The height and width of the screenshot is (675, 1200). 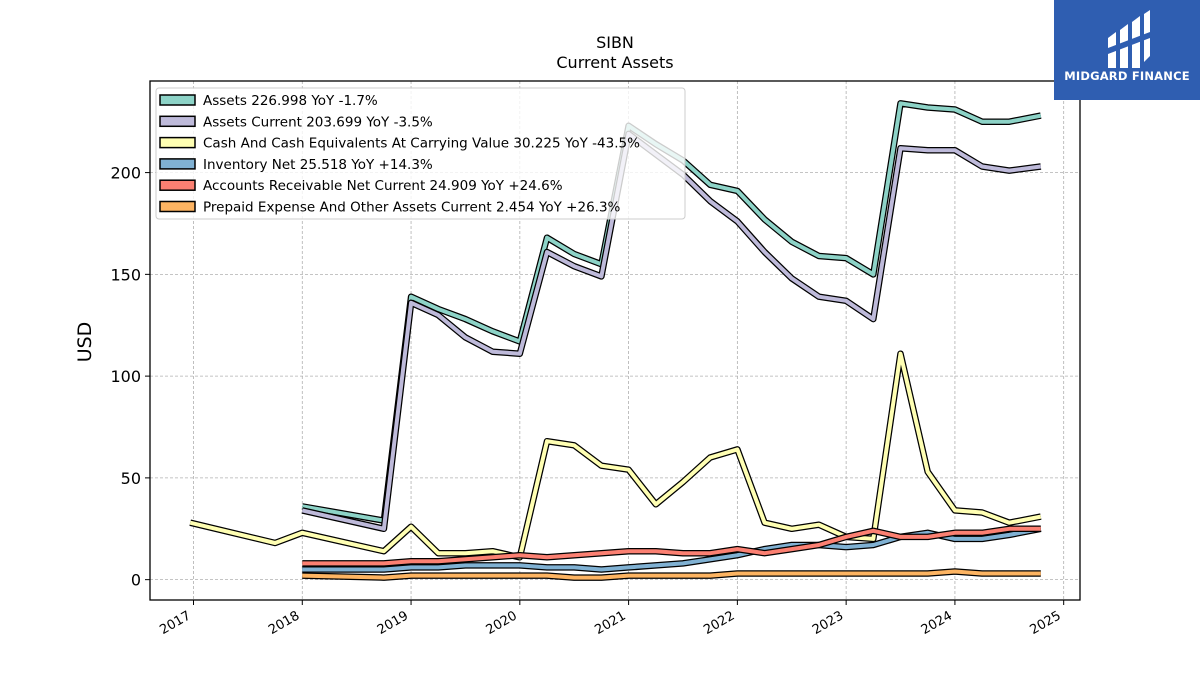 What do you see at coordinates (284, 623) in the screenshot?
I see `x-tick-label: 2018` at bounding box center [284, 623].